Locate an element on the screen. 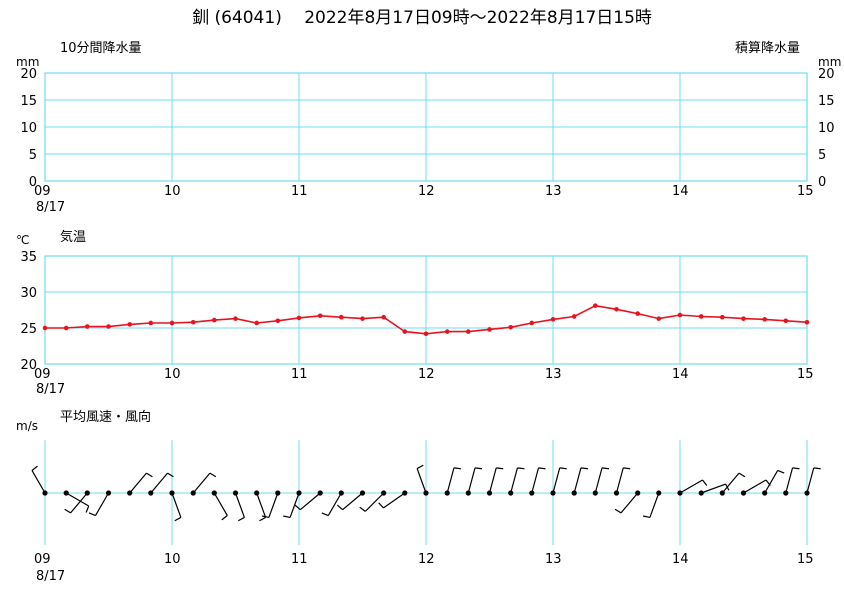 Image resolution: width=844 pixels, height=593 pixels. temp-y-tick-label: 30 is located at coordinates (28, 293).